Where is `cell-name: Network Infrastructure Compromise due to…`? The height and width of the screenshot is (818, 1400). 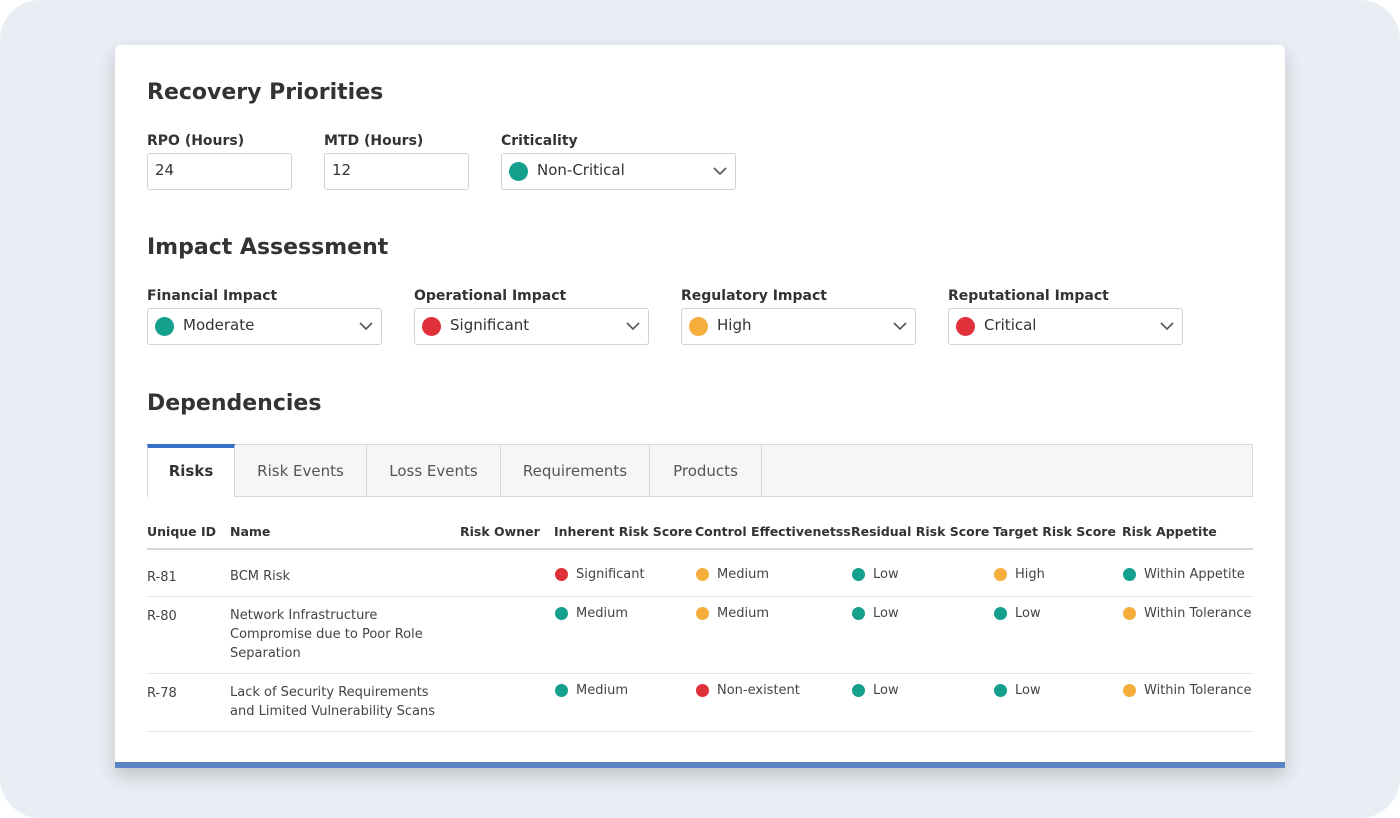 cell-name: Network Infrastructure Compromise due to… is located at coordinates (326, 634).